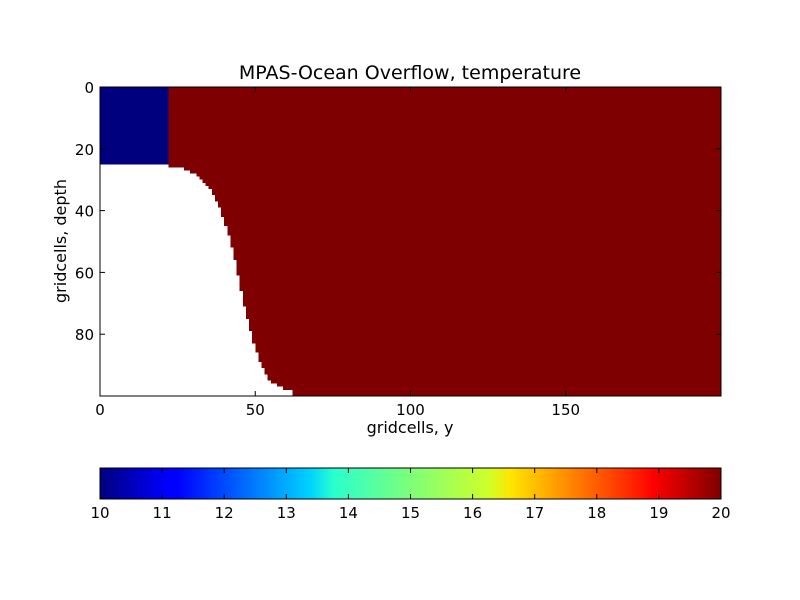  I want to click on y-tick-label: 40, so click(84, 212).